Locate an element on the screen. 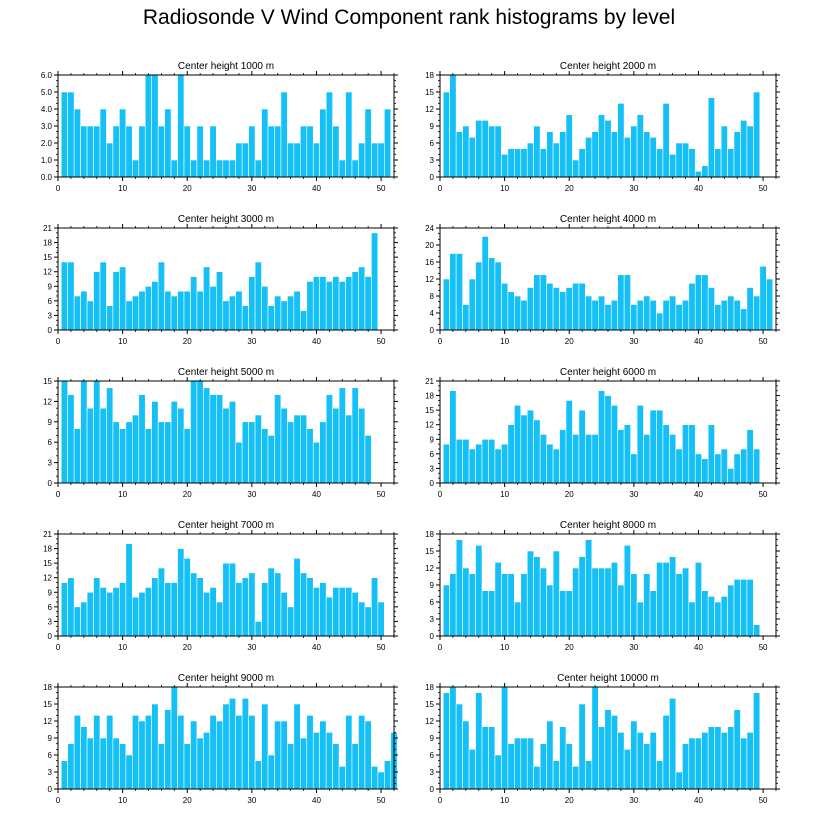  chart-1-ytick-label: 9 is located at coordinates (432, 126).